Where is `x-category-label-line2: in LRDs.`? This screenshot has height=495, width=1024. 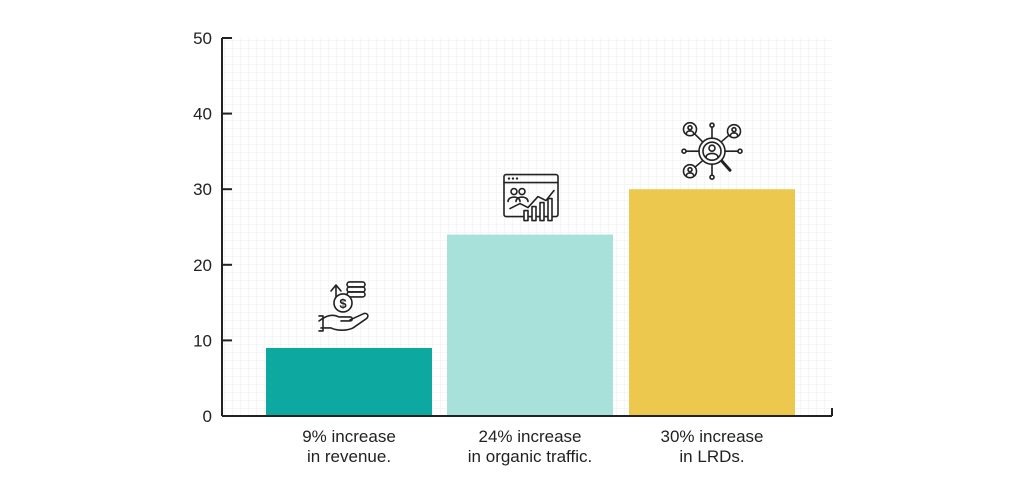
x-category-label-line2: in LRDs. is located at coordinates (711, 456).